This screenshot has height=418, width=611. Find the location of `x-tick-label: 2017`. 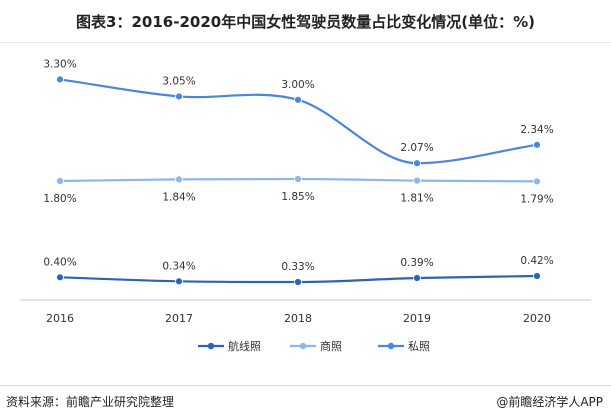

x-tick-label: 2017 is located at coordinates (179, 318).